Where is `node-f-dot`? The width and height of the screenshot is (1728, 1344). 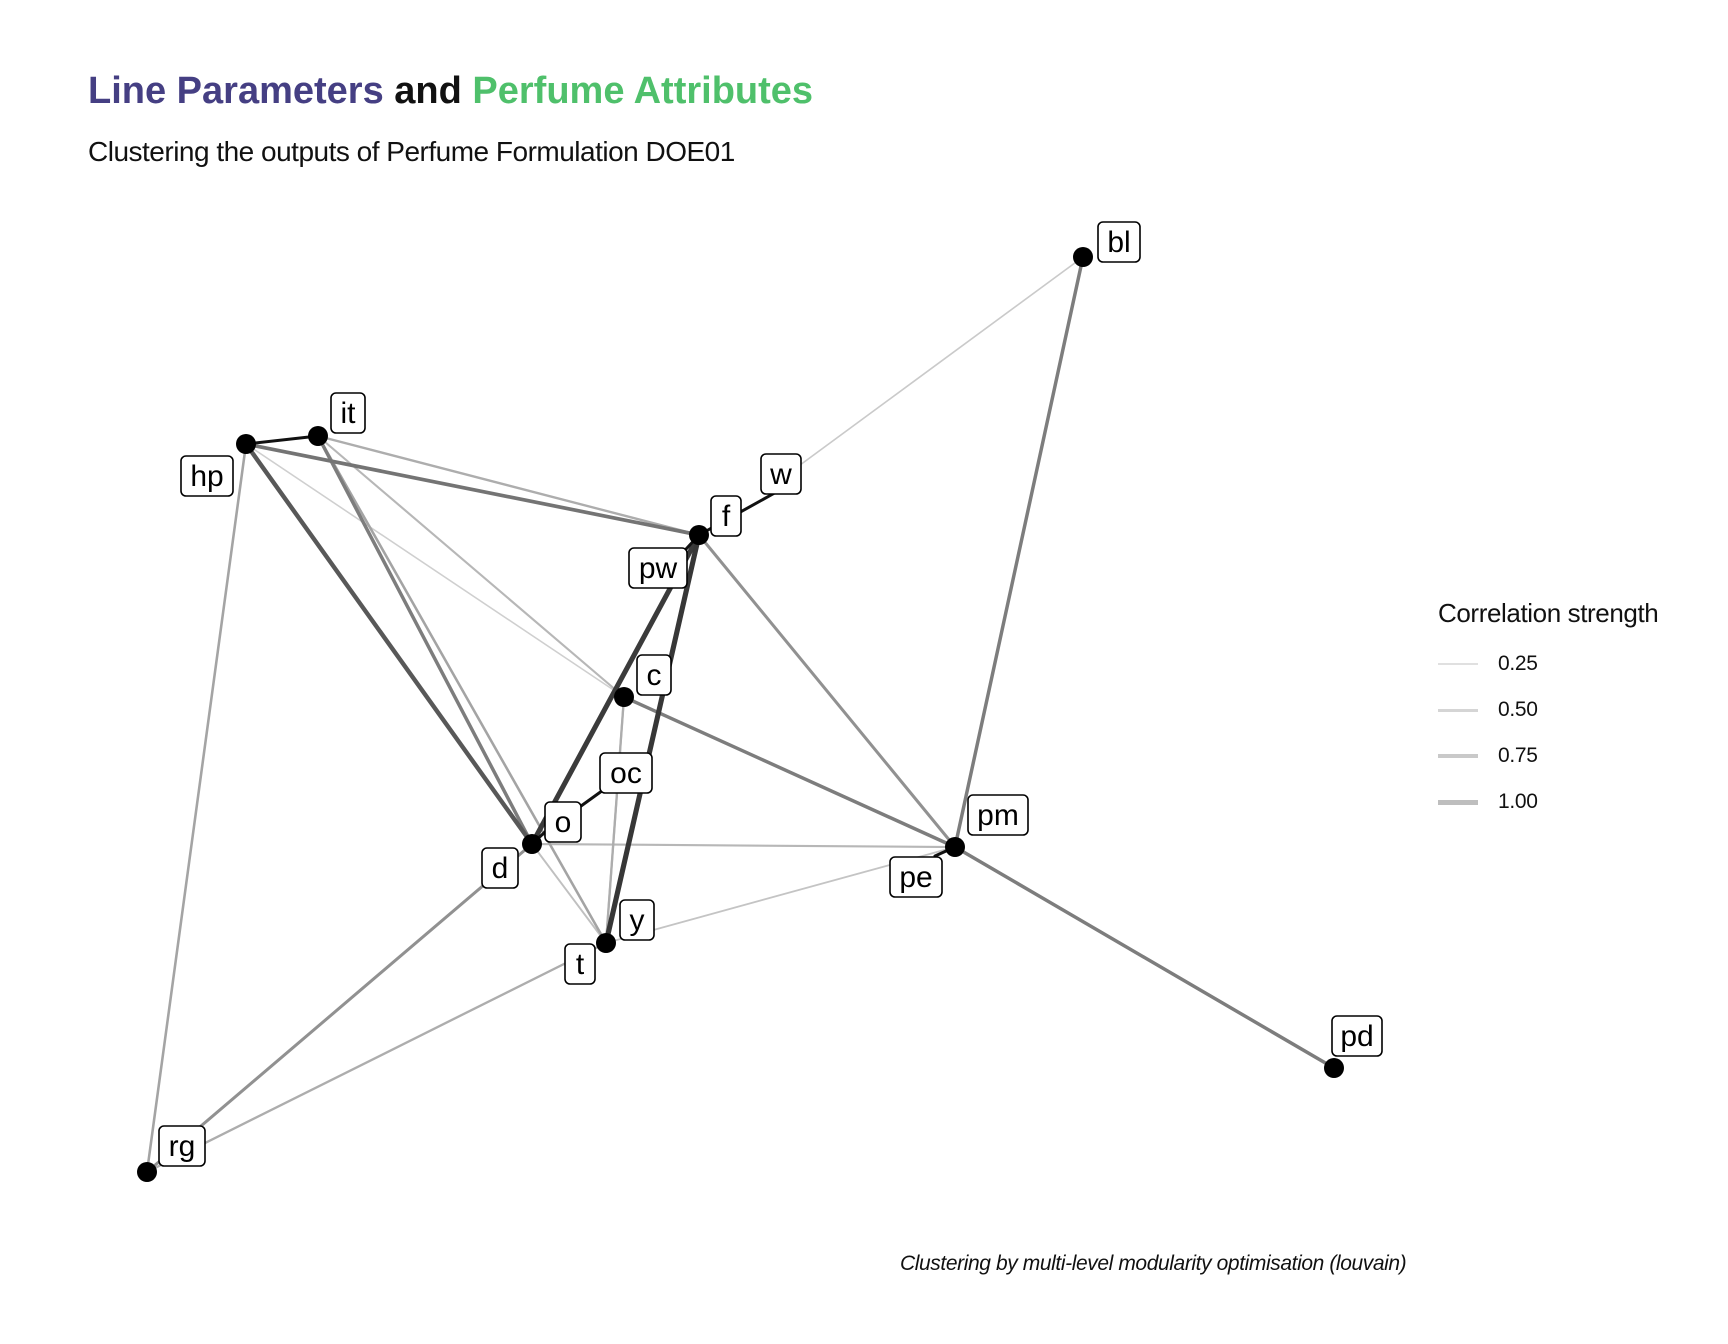
node-f-dot is located at coordinates (699, 535).